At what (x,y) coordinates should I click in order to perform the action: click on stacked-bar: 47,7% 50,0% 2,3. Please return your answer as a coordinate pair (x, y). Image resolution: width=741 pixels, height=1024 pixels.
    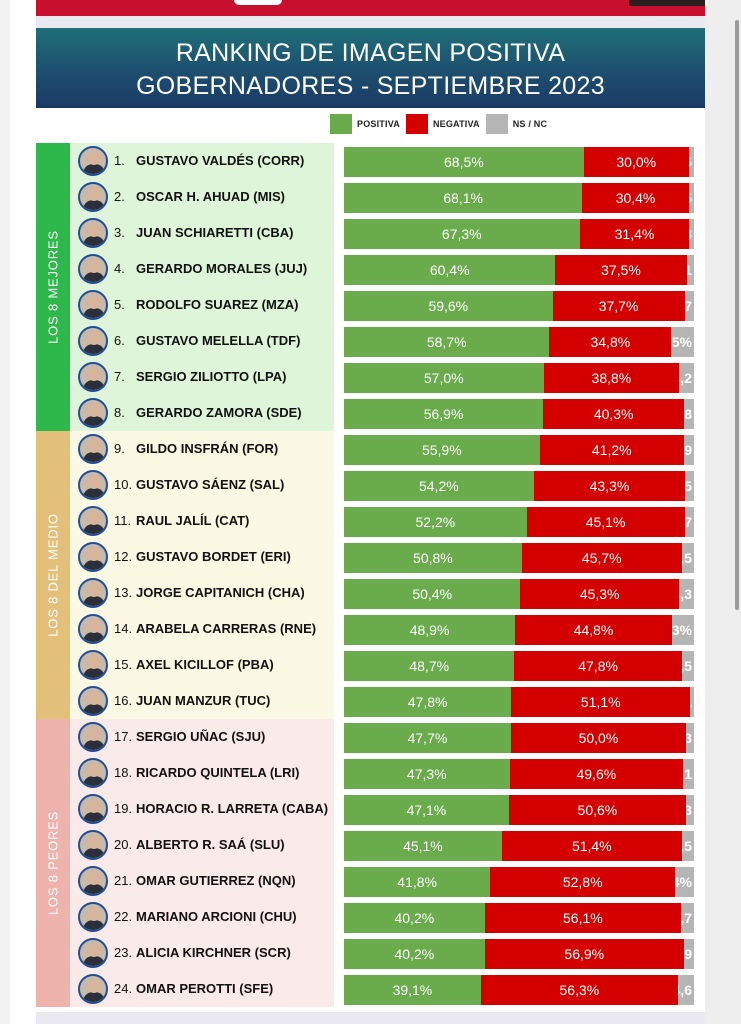
    Looking at the image, I should click on (519, 738).